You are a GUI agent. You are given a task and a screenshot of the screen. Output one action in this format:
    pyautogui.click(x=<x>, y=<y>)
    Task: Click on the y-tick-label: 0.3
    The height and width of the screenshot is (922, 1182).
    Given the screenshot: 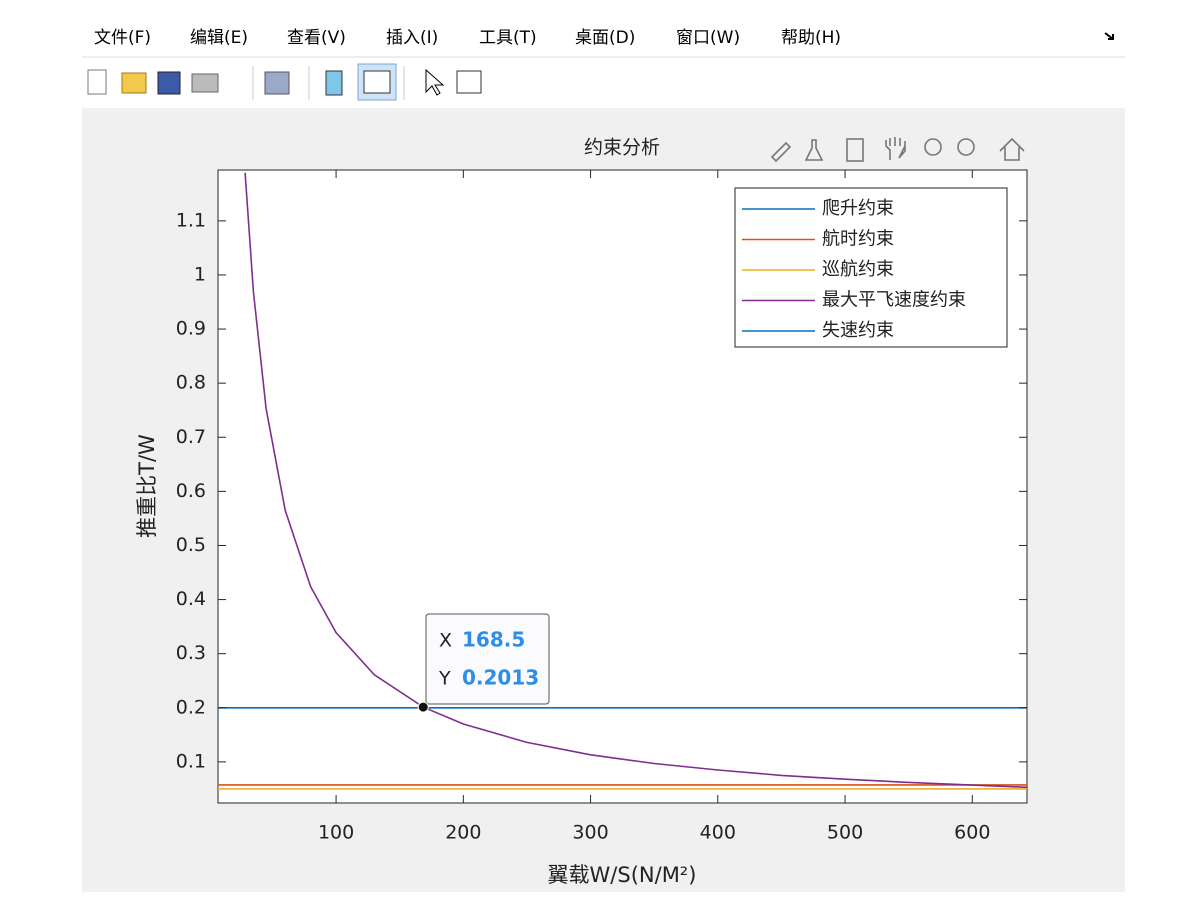 What is the action you would take?
    pyautogui.click(x=191, y=653)
    